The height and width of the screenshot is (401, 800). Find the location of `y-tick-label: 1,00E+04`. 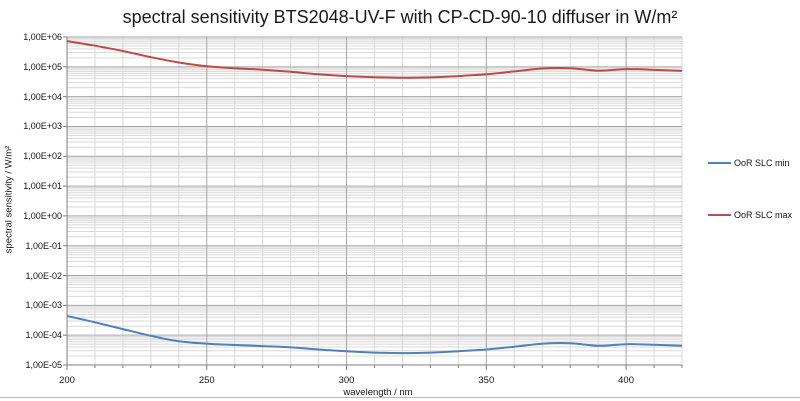

y-tick-label: 1,00E+04 is located at coordinates (42, 96).